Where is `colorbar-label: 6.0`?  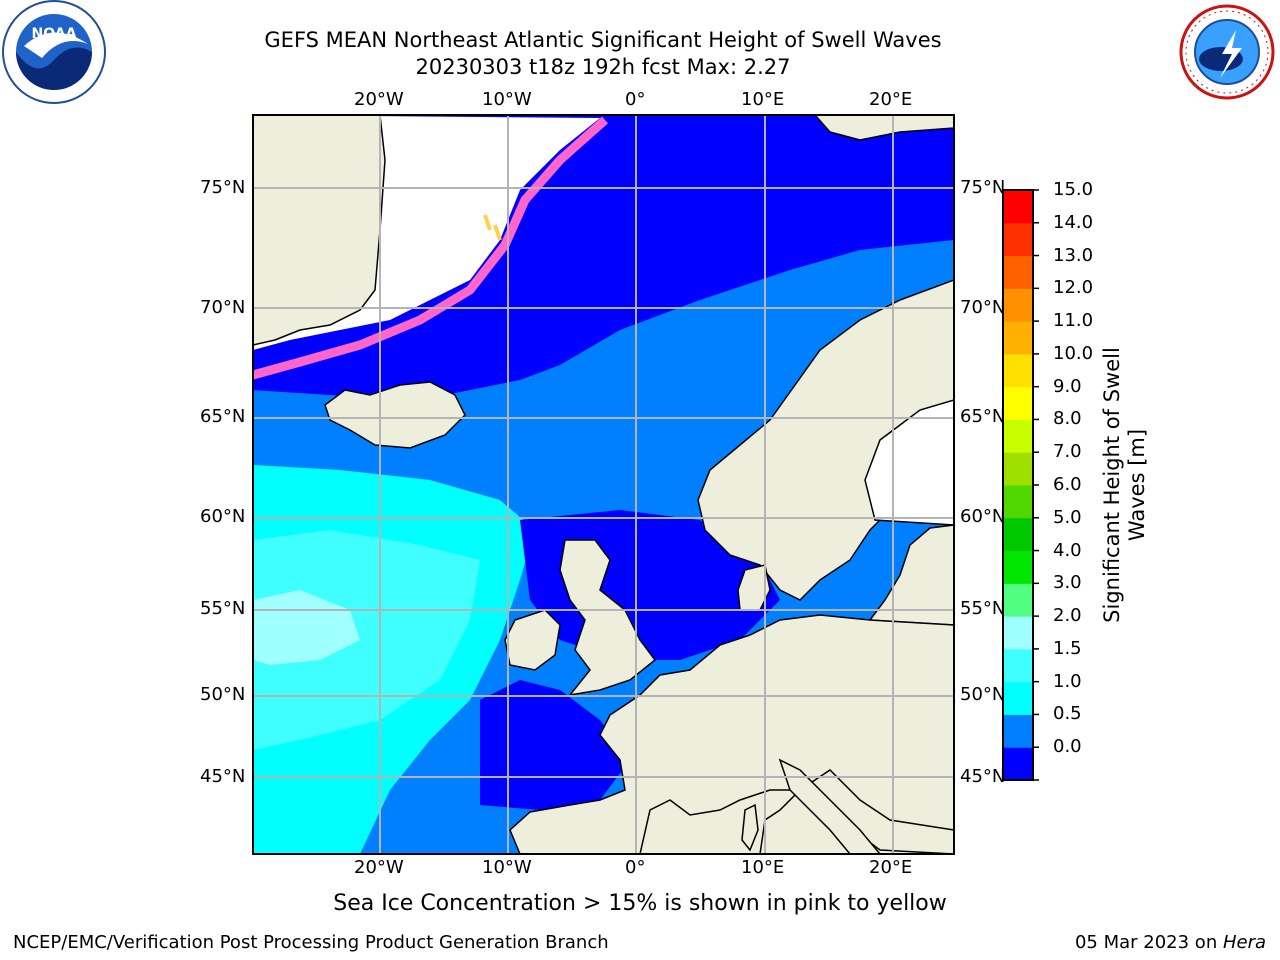 colorbar-label: 6.0 is located at coordinates (1067, 484).